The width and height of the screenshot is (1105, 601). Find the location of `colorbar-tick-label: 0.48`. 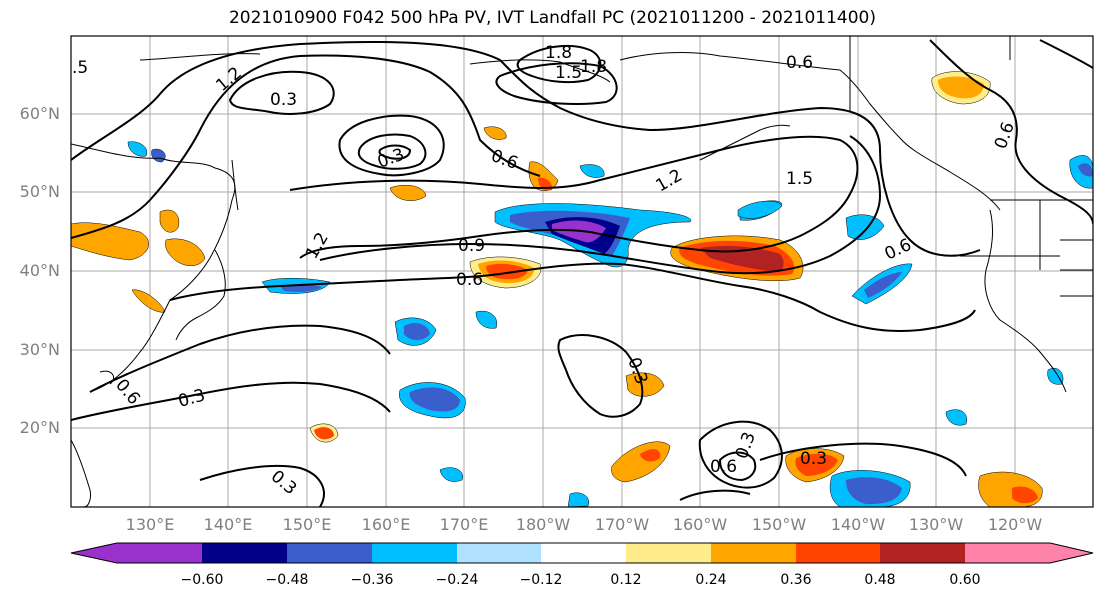

colorbar-tick-label: 0.48 is located at coordinates (880, 580).